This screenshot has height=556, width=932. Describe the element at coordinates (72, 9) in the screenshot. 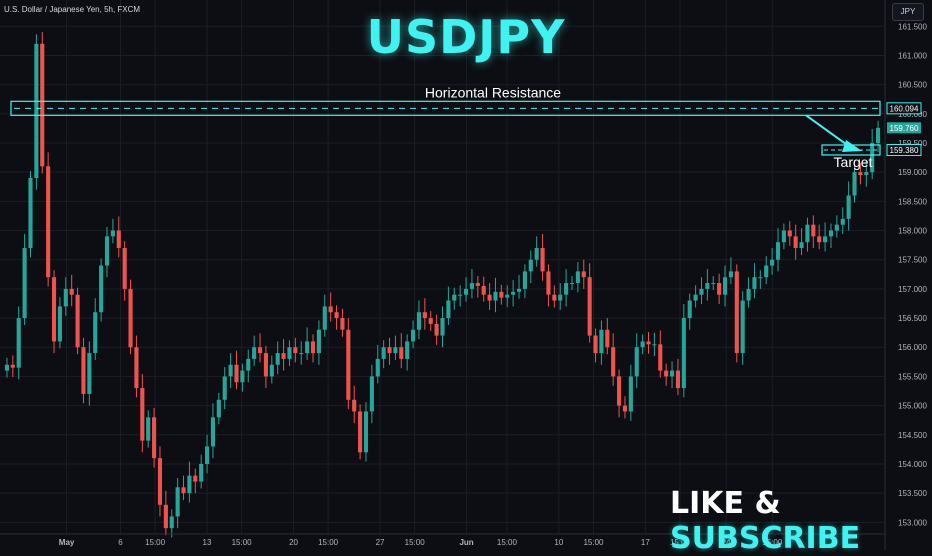

I see `symbol-description: U.S. Dollar / Japanese Yen, 5h, FXCM` at that location.